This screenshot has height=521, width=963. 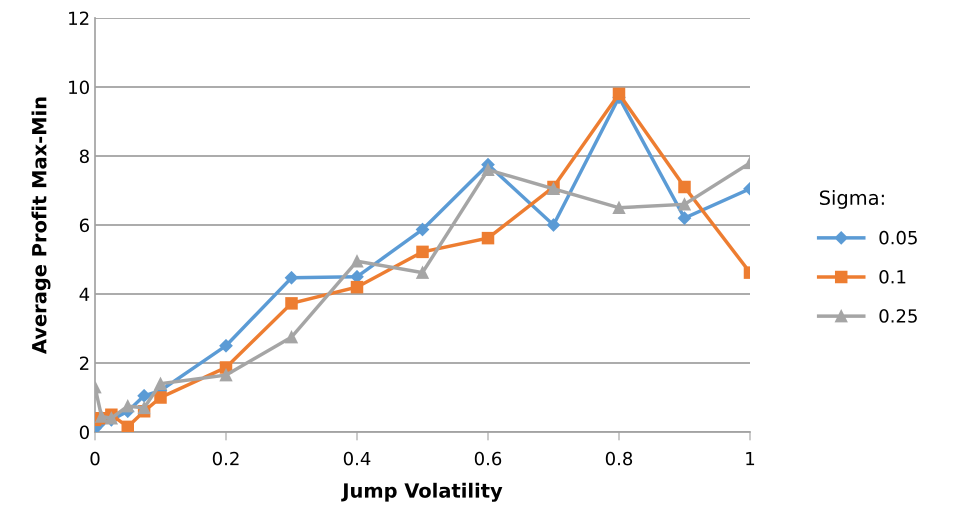 What do you see at coordinates (357, 459) in the screenshot?
I see `x-tick-label: 0.4` at bounding box center [357, 459].